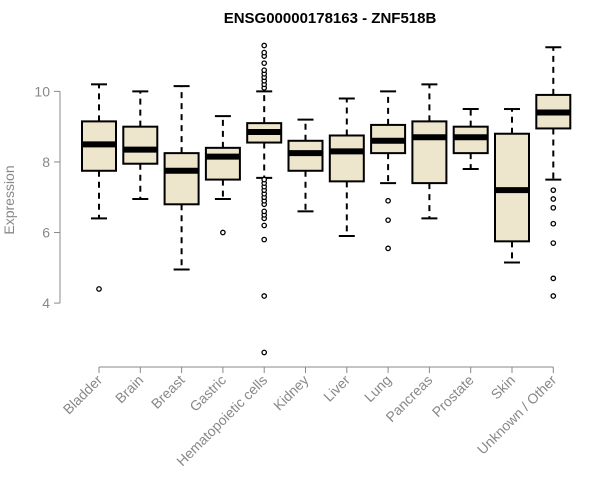 Image resolution: width=600 pixels, height=500 pixels. Describe the element at coordinates (330, 18) in the screenshot. I see `chart-title: ENSG00000178163 - ZNF518B` at that location.